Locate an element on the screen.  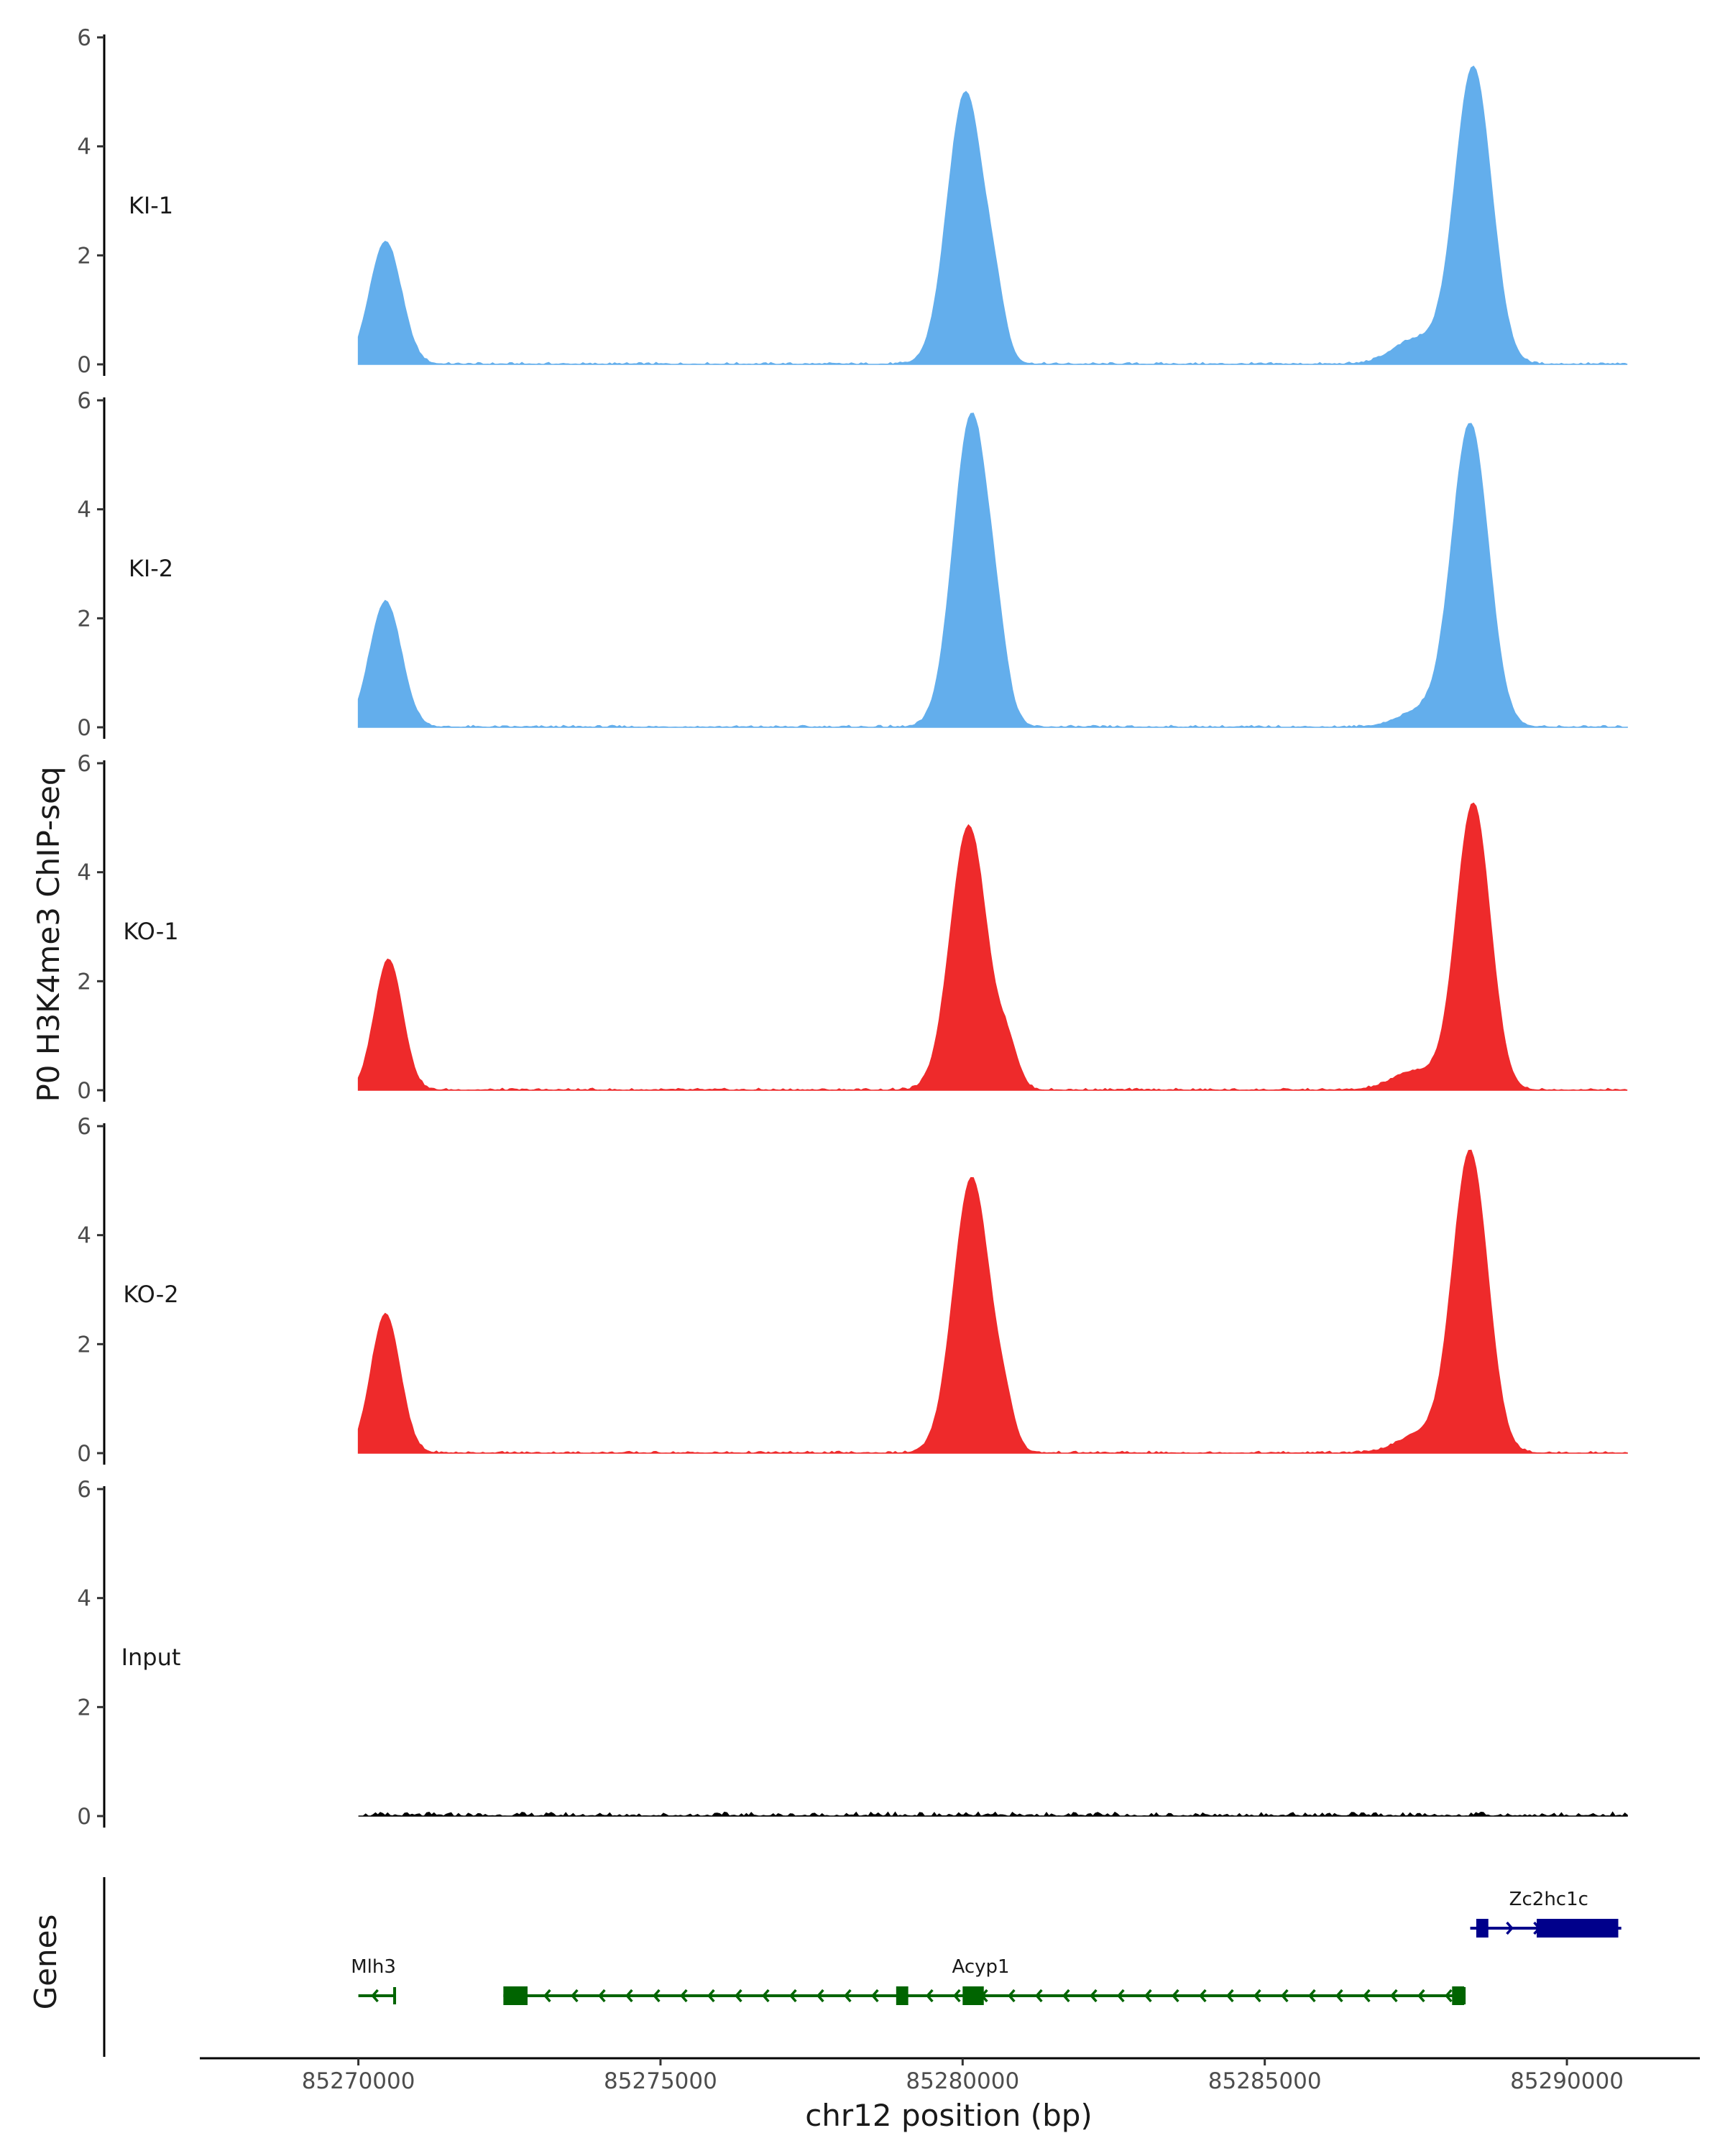
gene-track: Mlh3 Acyp1 Zc2hc1c is located at coordinates (862, 1967).